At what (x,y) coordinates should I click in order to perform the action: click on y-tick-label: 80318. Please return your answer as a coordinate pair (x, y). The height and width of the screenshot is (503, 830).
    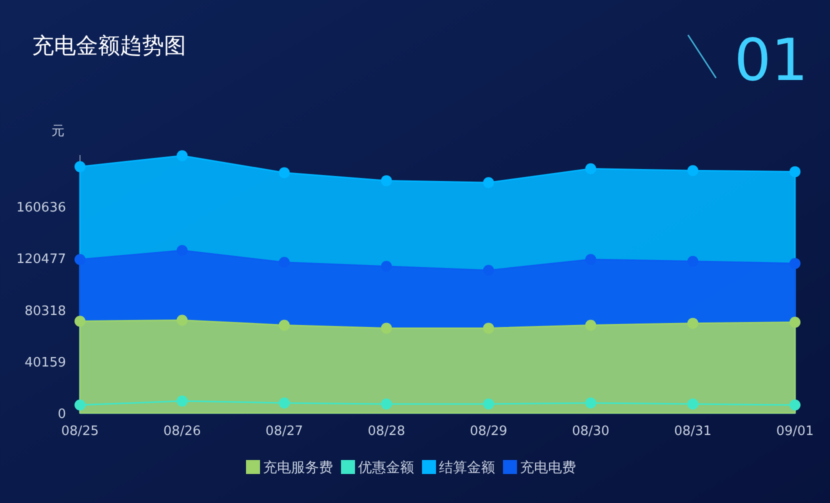
    Looking at the image, I should click on (45, 311).